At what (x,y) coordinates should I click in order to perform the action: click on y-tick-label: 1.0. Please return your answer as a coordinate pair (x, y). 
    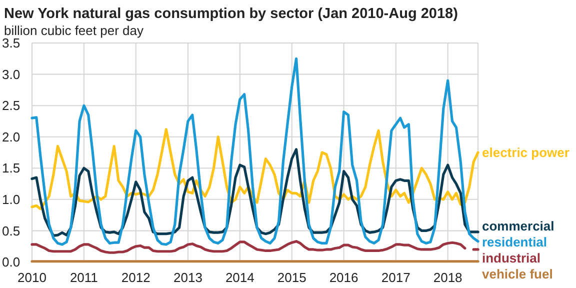
    Looking at the image, I should click on (11, 199).